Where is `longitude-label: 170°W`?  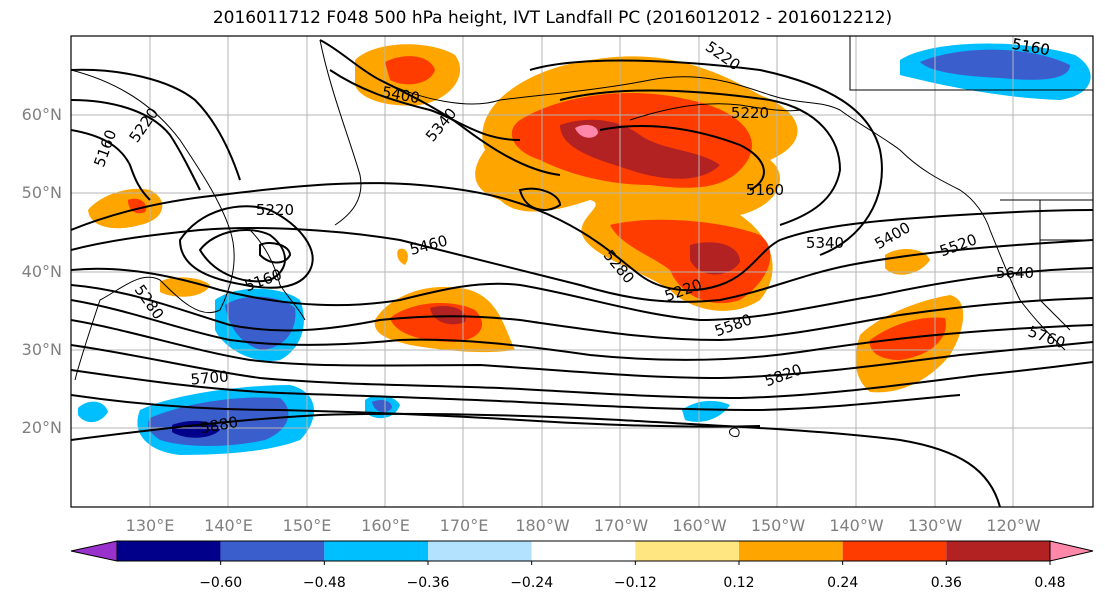 longitude-label: 170°W is located at coordinates (621, 525).